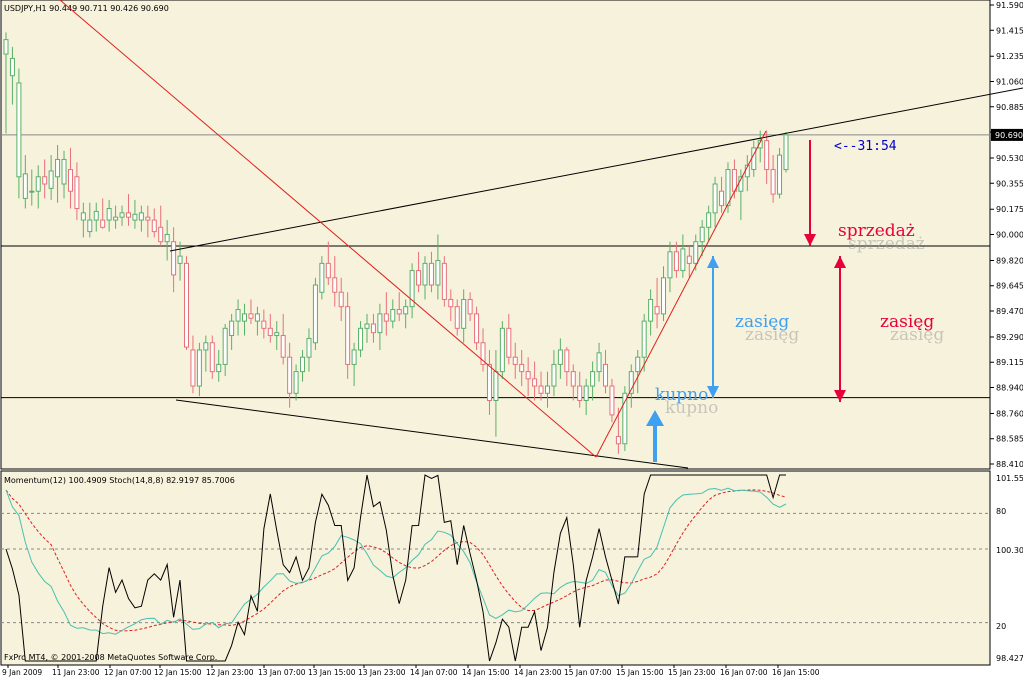 The height and width of the screenshot is (678, 1023). I want to click on lower-channel-trendline, so click(432, 434).